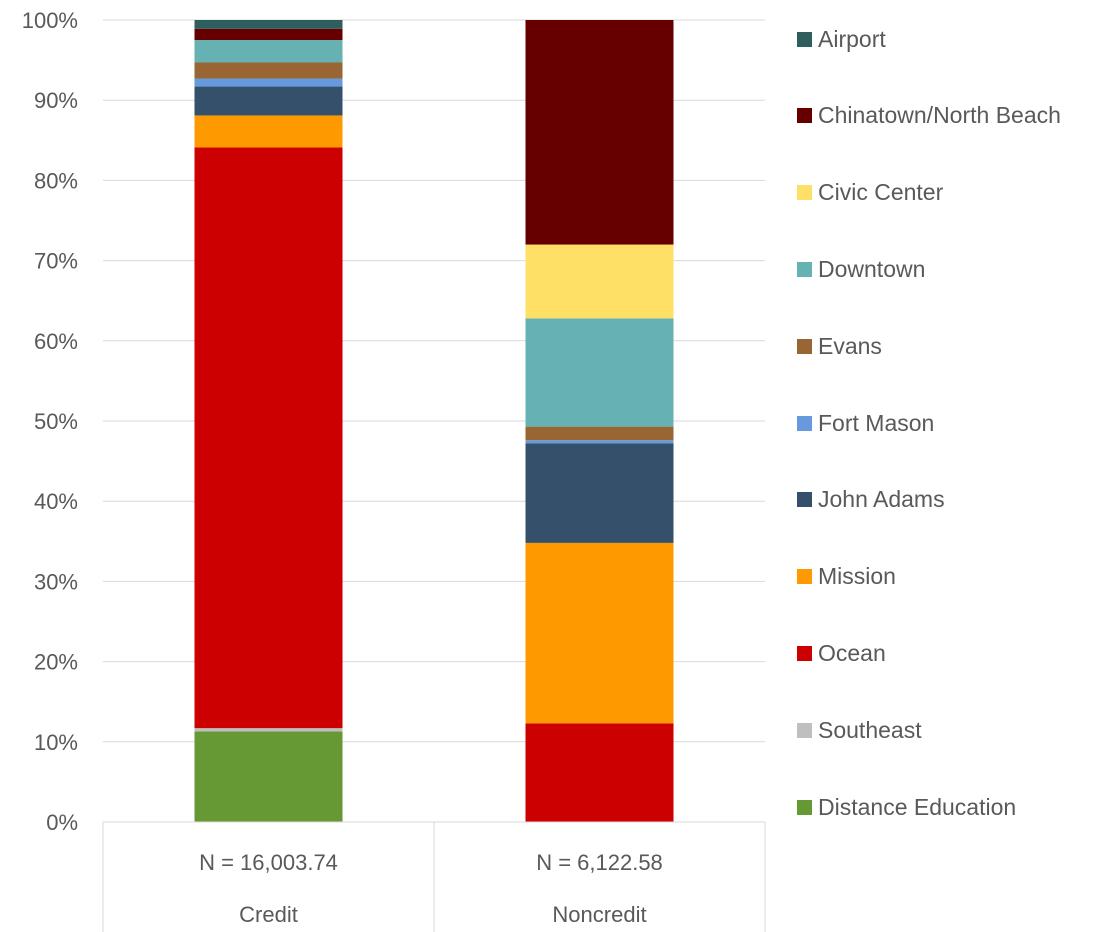 The width and height of the screenshot is (1108, 932). What do you see at coordinates (56, 501) in the screenshot?
I see `y-tick-label: 40%` at bounding box center [56, 501].